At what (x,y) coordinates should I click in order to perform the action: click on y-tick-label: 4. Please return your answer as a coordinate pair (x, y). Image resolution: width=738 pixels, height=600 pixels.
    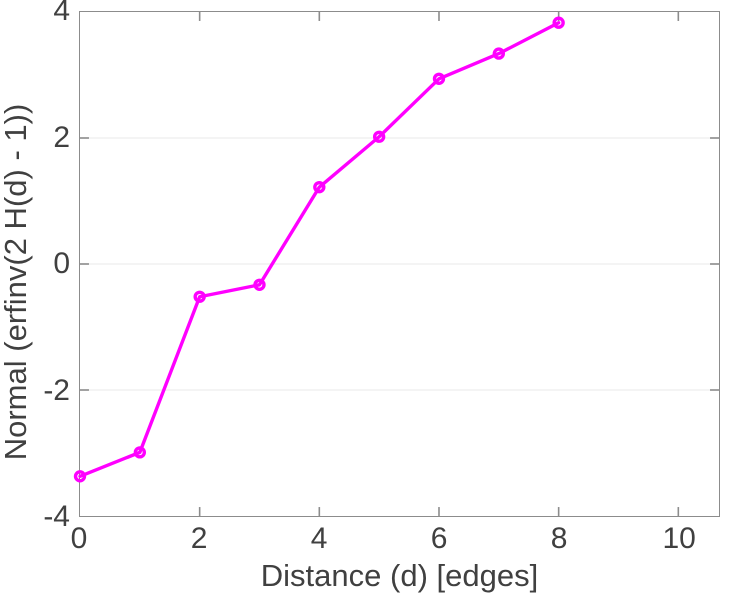
    Looking at the image, I should click on (61, 13).